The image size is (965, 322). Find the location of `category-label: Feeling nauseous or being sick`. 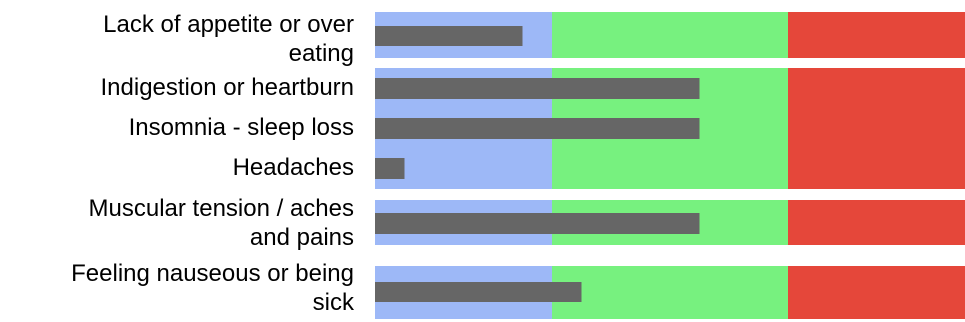

category-label: Feeling nauseous or being sick is located at coordinates (212, 288).